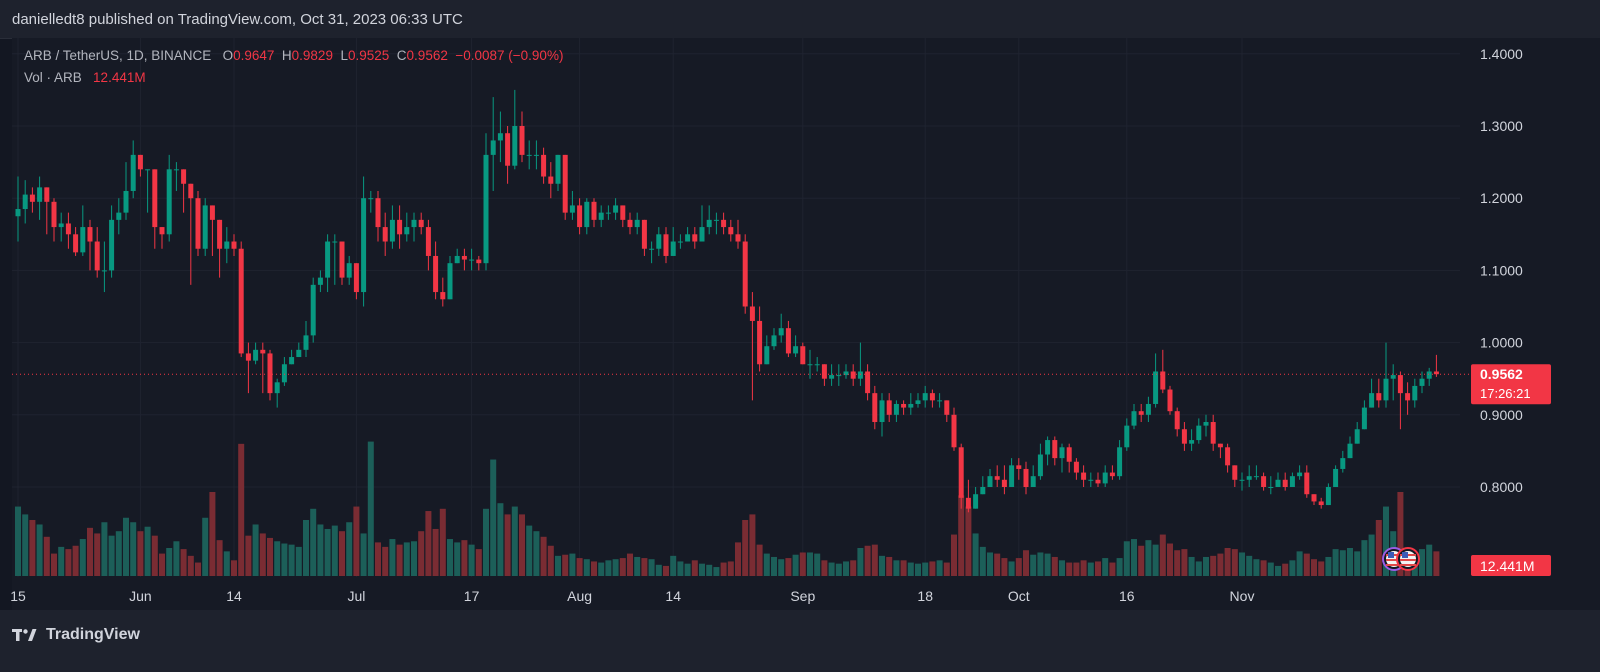 The height and width of the screenshot is (672, 1600). Describe the element at coordinates (118, 55) in the screenshot. I see `symbol-label: ARB / TetherUS, 1D, BINANCE` at that location.